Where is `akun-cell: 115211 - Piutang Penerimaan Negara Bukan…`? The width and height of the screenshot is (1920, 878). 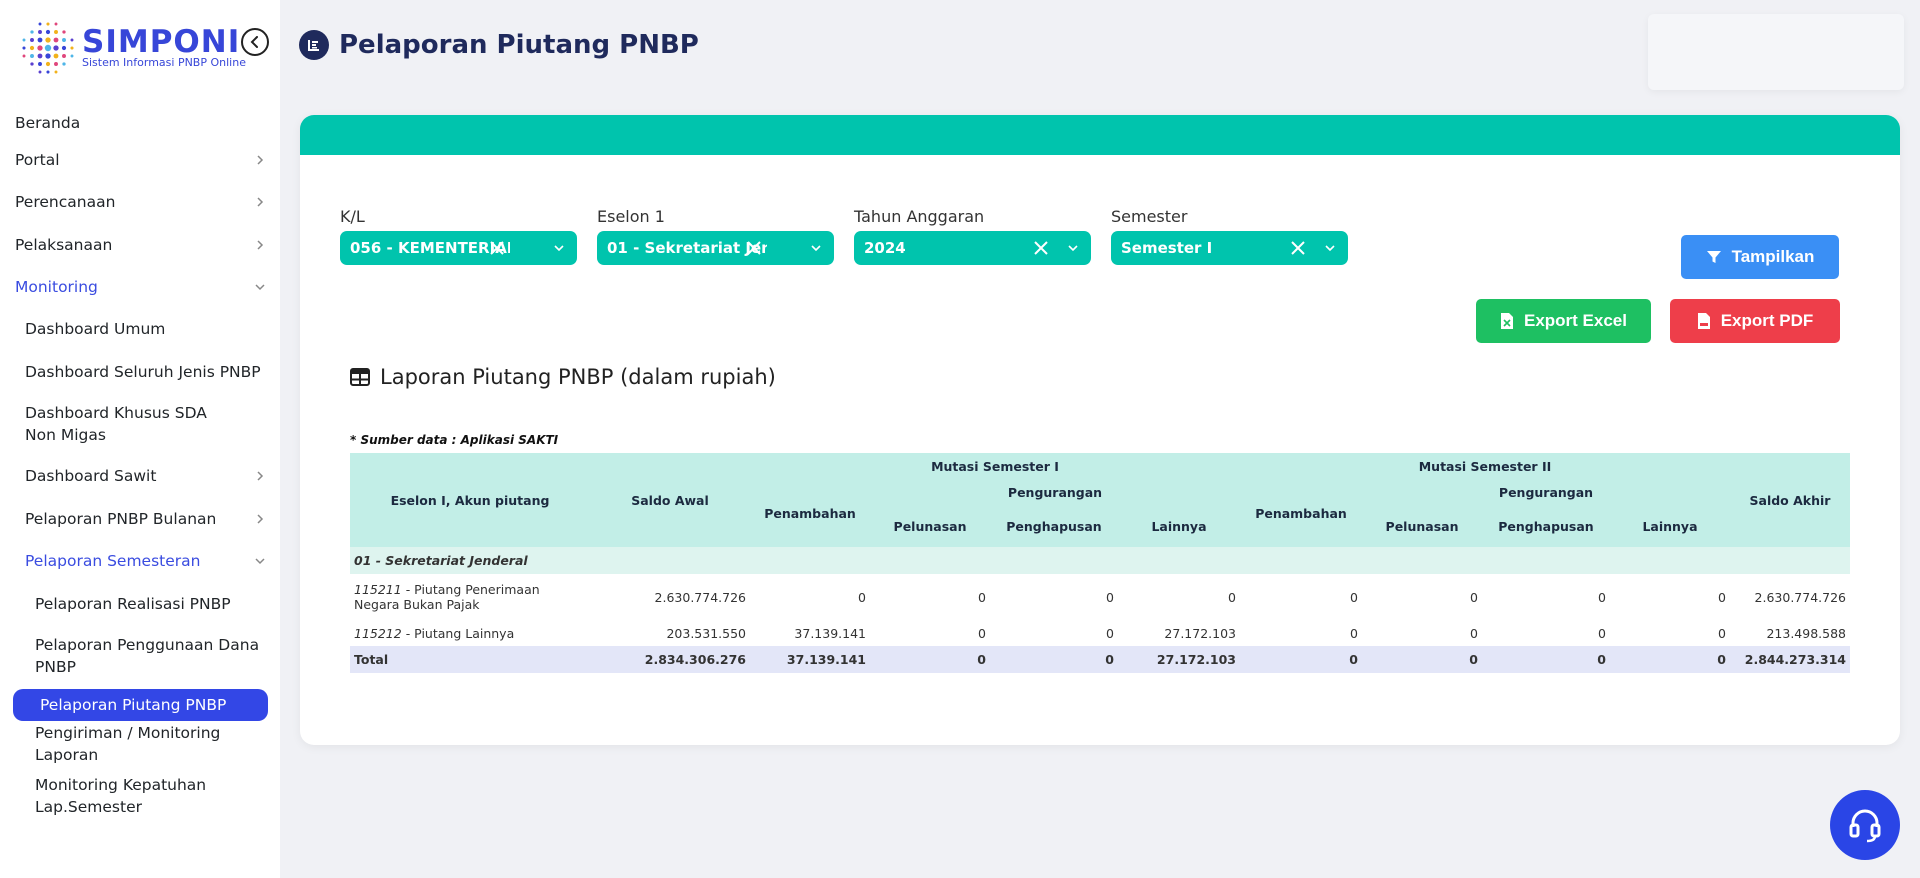 akun-cell: 115211 - Piutang Penerimaan Negara Bukan… is located at coordinates (470, 597).